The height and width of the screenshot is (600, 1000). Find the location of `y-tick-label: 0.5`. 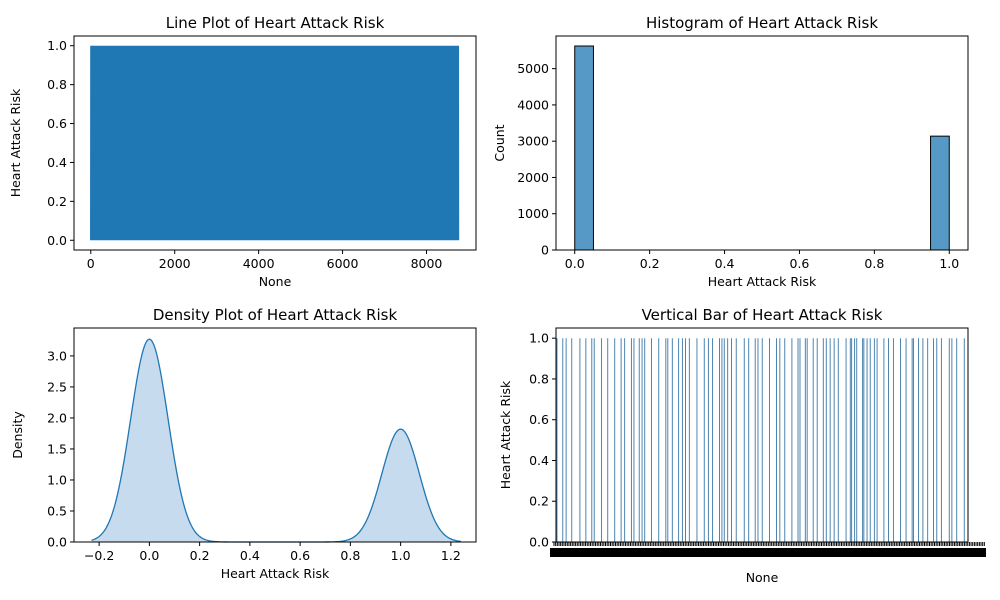

y-tick-label: 0.5 is located at coordinates (57, 510).